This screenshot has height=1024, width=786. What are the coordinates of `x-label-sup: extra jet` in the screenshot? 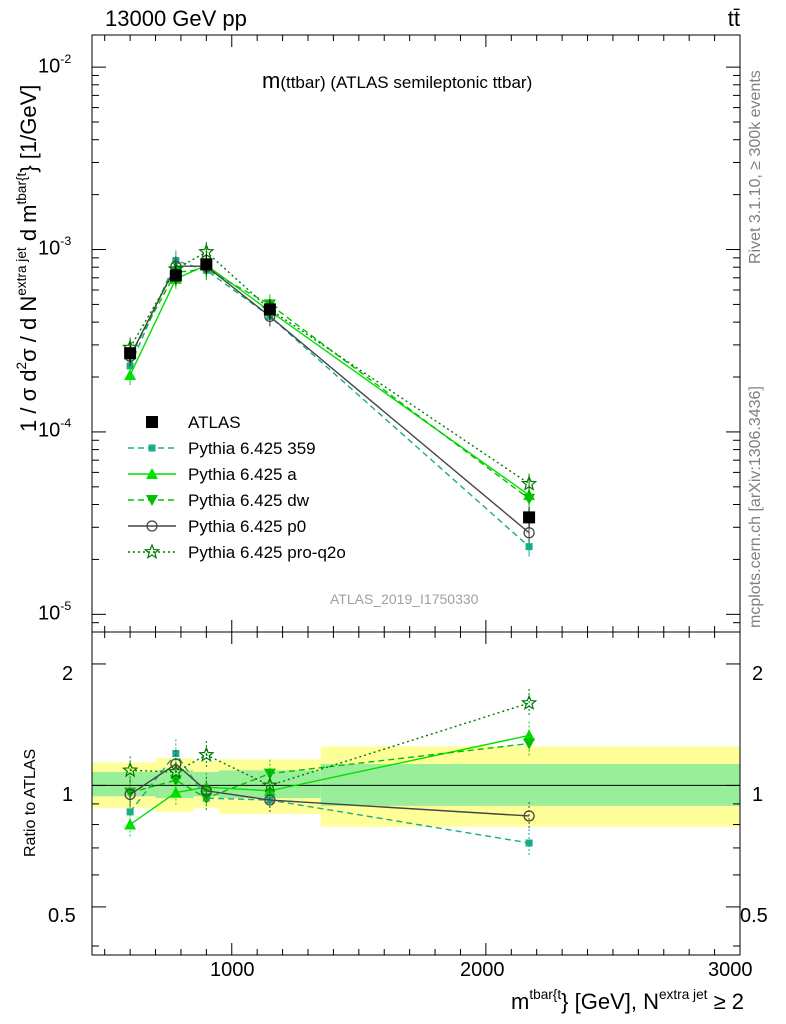 It's located at (683, 994).